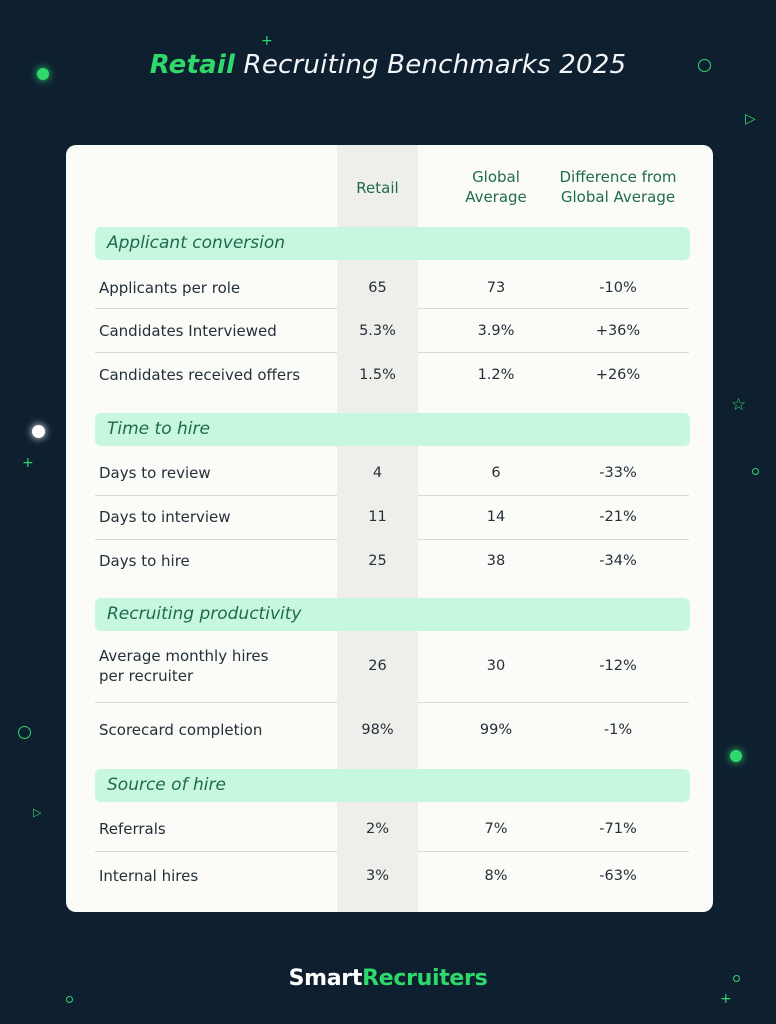 The width and height of the screenshot is (776, 1024). I want to click on retail-value: 98%, so click(377, 730).